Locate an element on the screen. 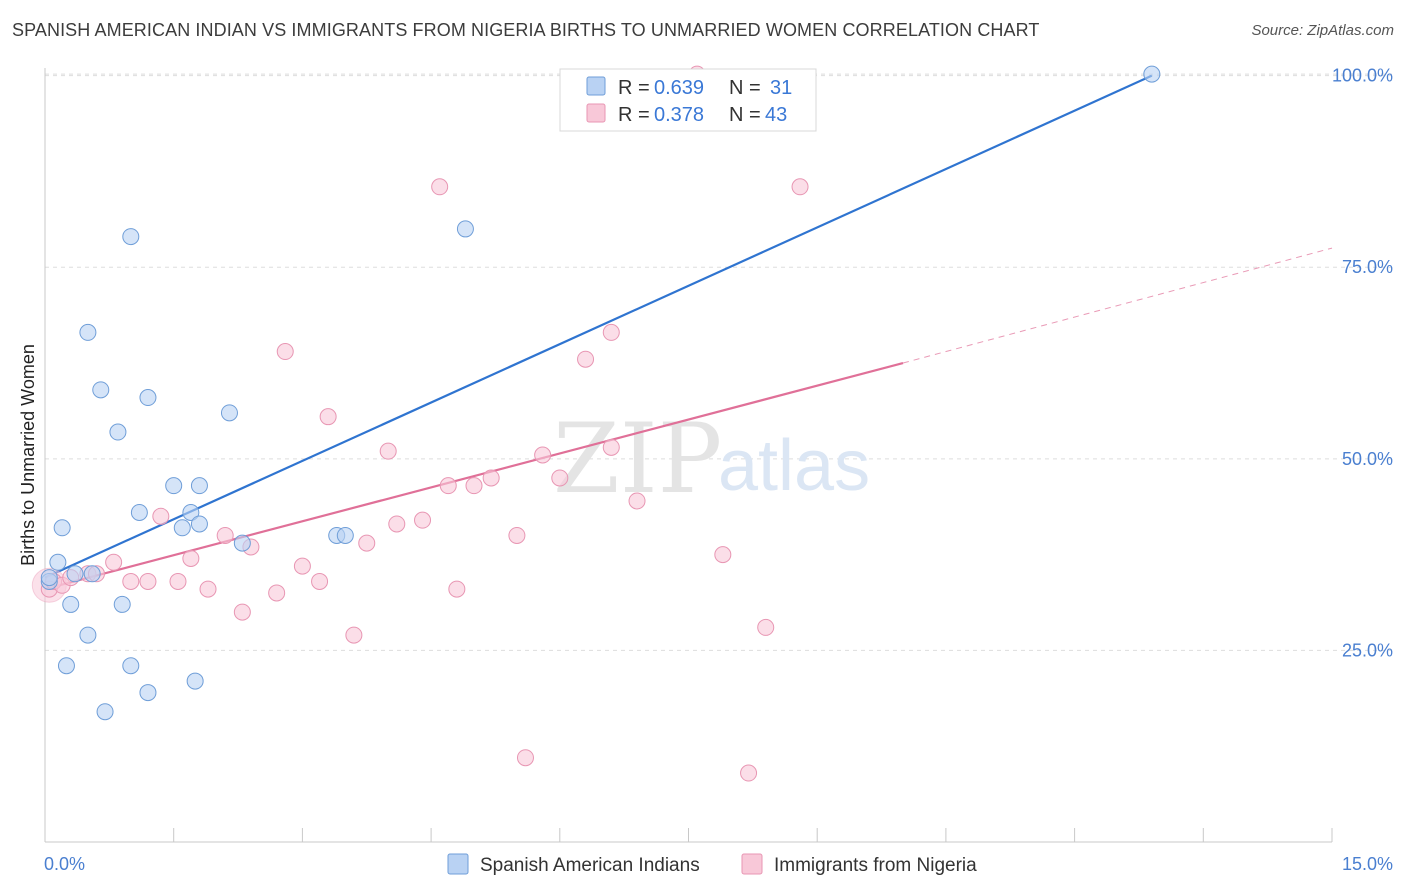 This screenshot has height=892, width=1406. y-tick-labels: 25.0% 50.0% 75.0% 100.0% is located at coordinates (1362, 363).